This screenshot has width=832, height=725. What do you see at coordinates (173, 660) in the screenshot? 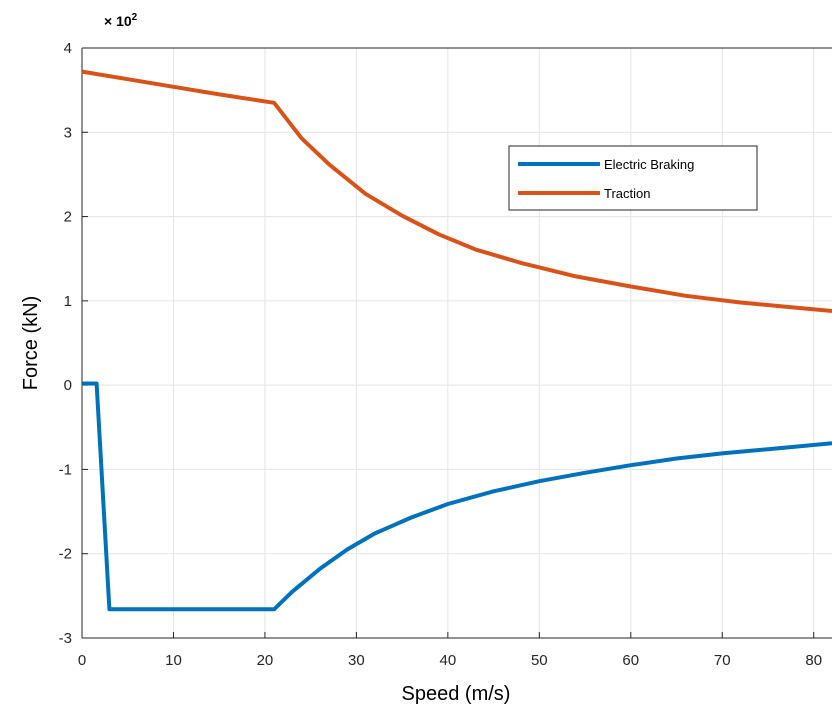
I see `x-tick-label: 10` at bounding box center [173, 660].